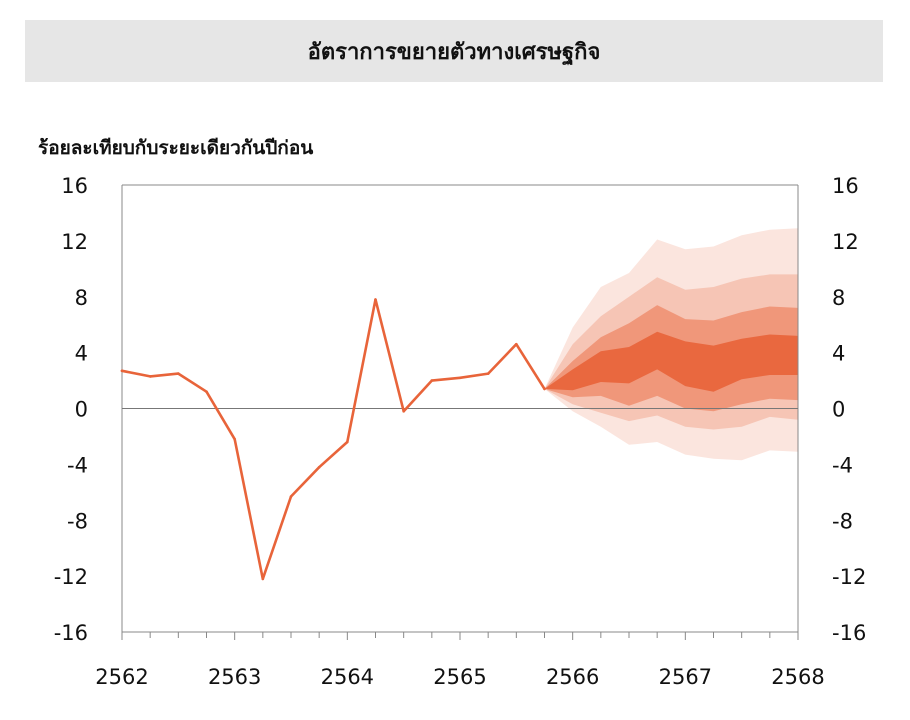 Image resolution: width=910 pixels, height=720 pixels. I want to click on y-tick-label-left: 16, so click(74, 186).